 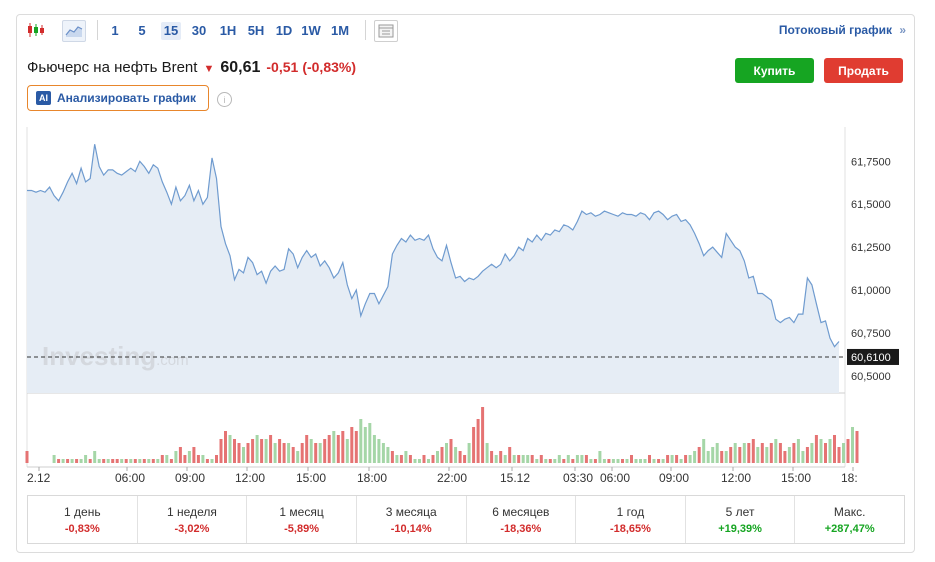 What do you see at coordinates (871, 291) in the screenshot?
I see `y-tick-label: 61,0000` at bounding box center [871, 291].